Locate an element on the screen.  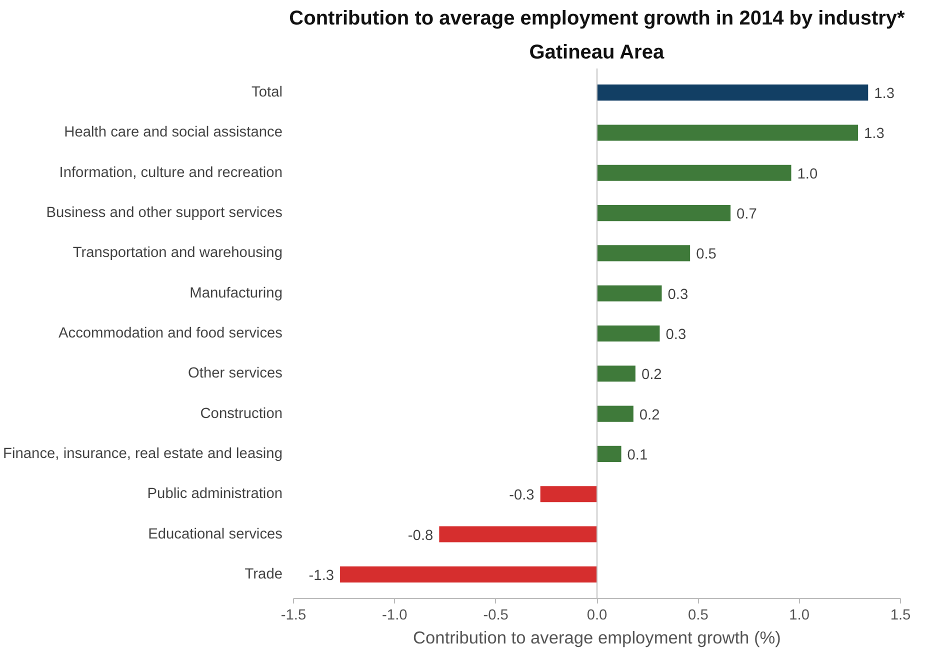
data-label: -0.3 is located at coordinates (521, 496).